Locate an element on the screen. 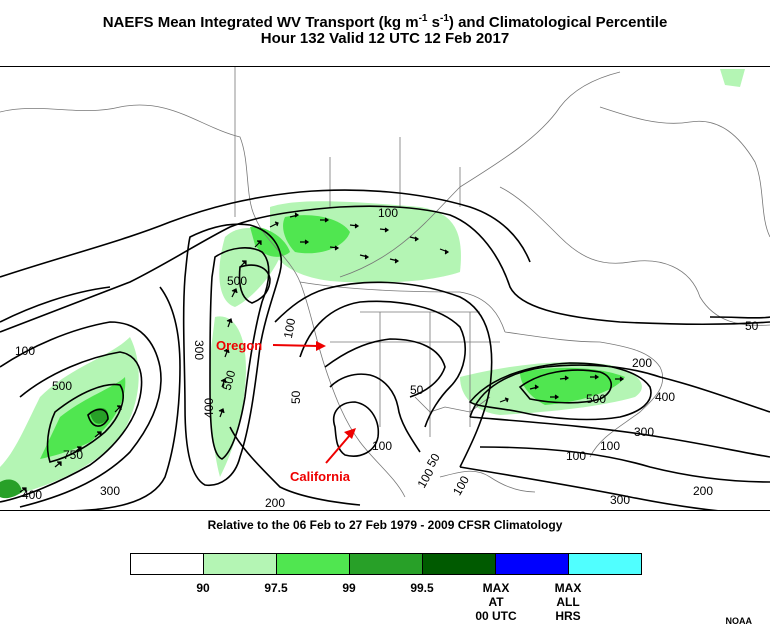 The height and width of the screenshot is (632, 770). california-label: California is located at coordinates (320, 476).